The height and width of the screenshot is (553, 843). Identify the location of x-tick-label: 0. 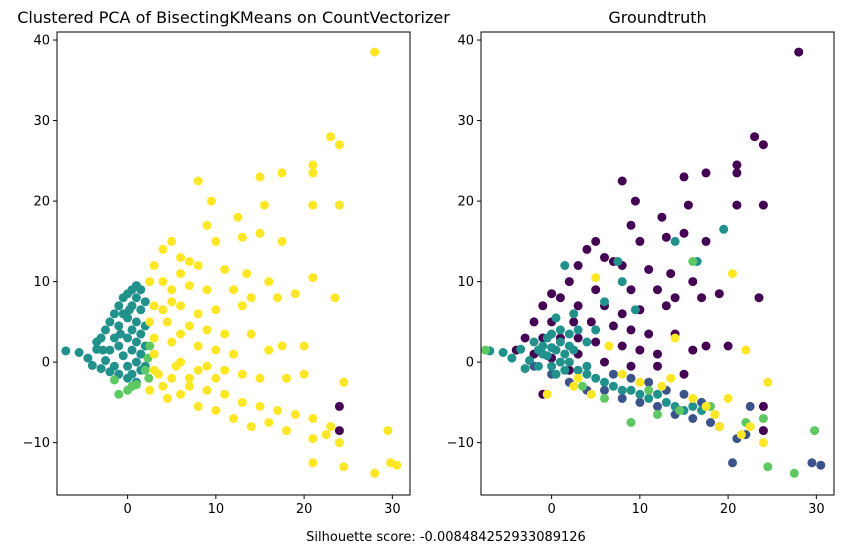
(127, 509).